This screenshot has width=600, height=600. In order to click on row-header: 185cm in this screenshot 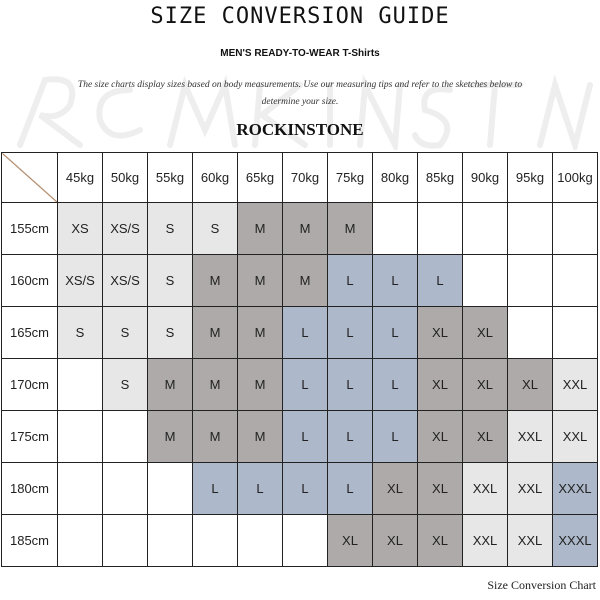, I will do `click(29, 540)`.